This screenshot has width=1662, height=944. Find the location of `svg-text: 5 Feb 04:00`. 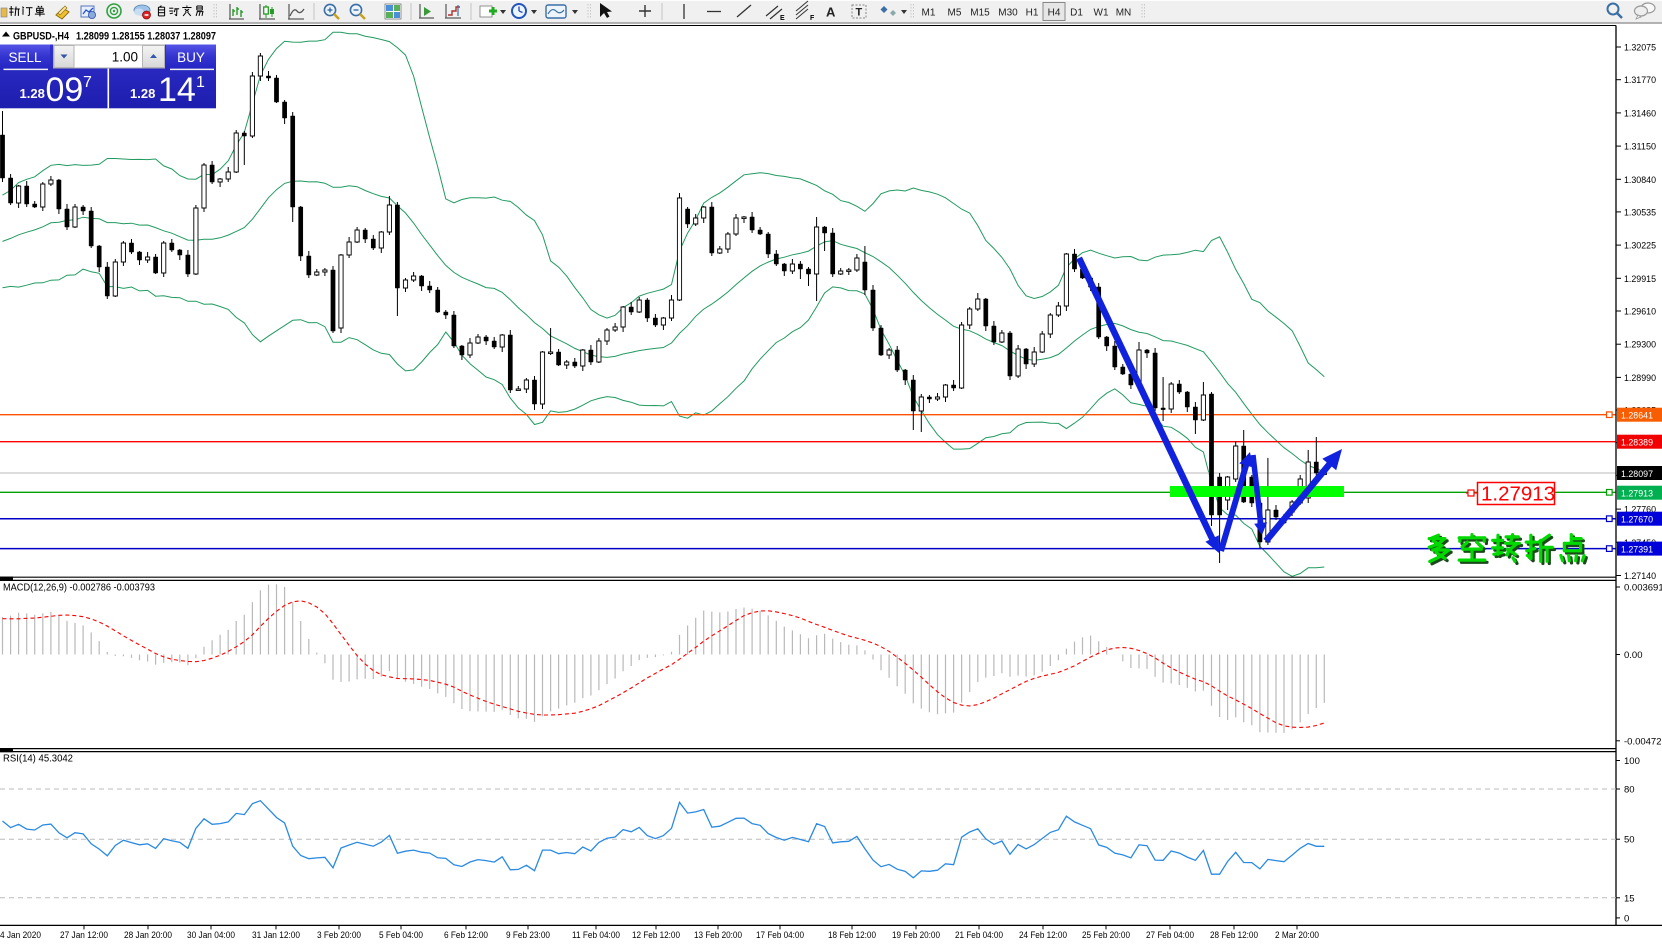

svg-text: 5 Feb 04:00 is located at coordinates (401, 935).